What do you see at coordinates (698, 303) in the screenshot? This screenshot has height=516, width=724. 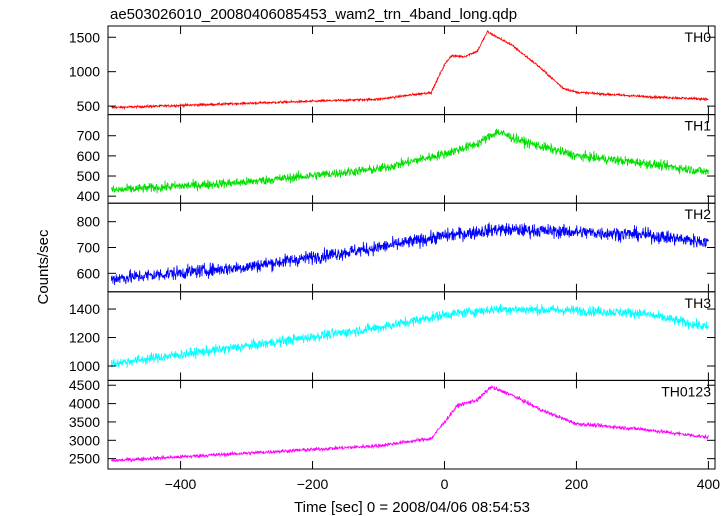 I see `panel-label-th3: TH3` at bounding box center [698, 303].